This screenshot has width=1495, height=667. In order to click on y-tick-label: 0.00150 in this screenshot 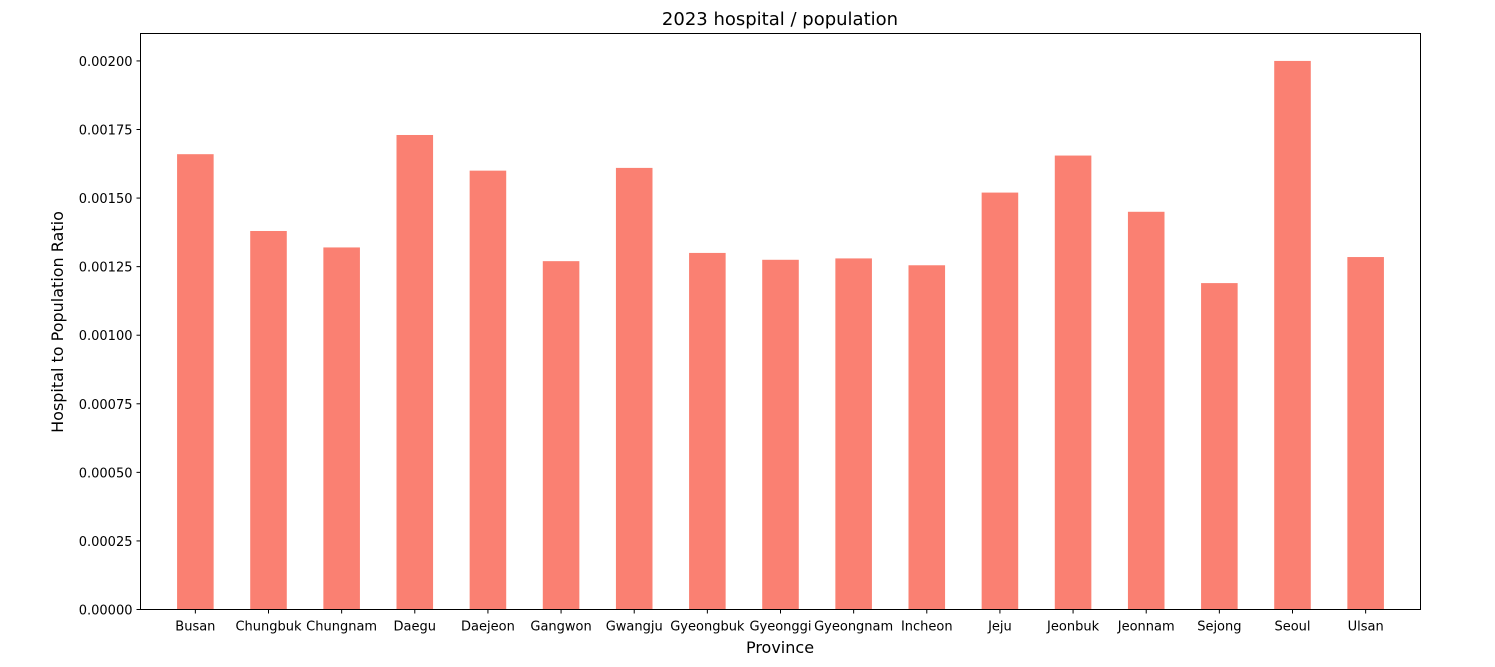, I will do `click(106, 199)`.